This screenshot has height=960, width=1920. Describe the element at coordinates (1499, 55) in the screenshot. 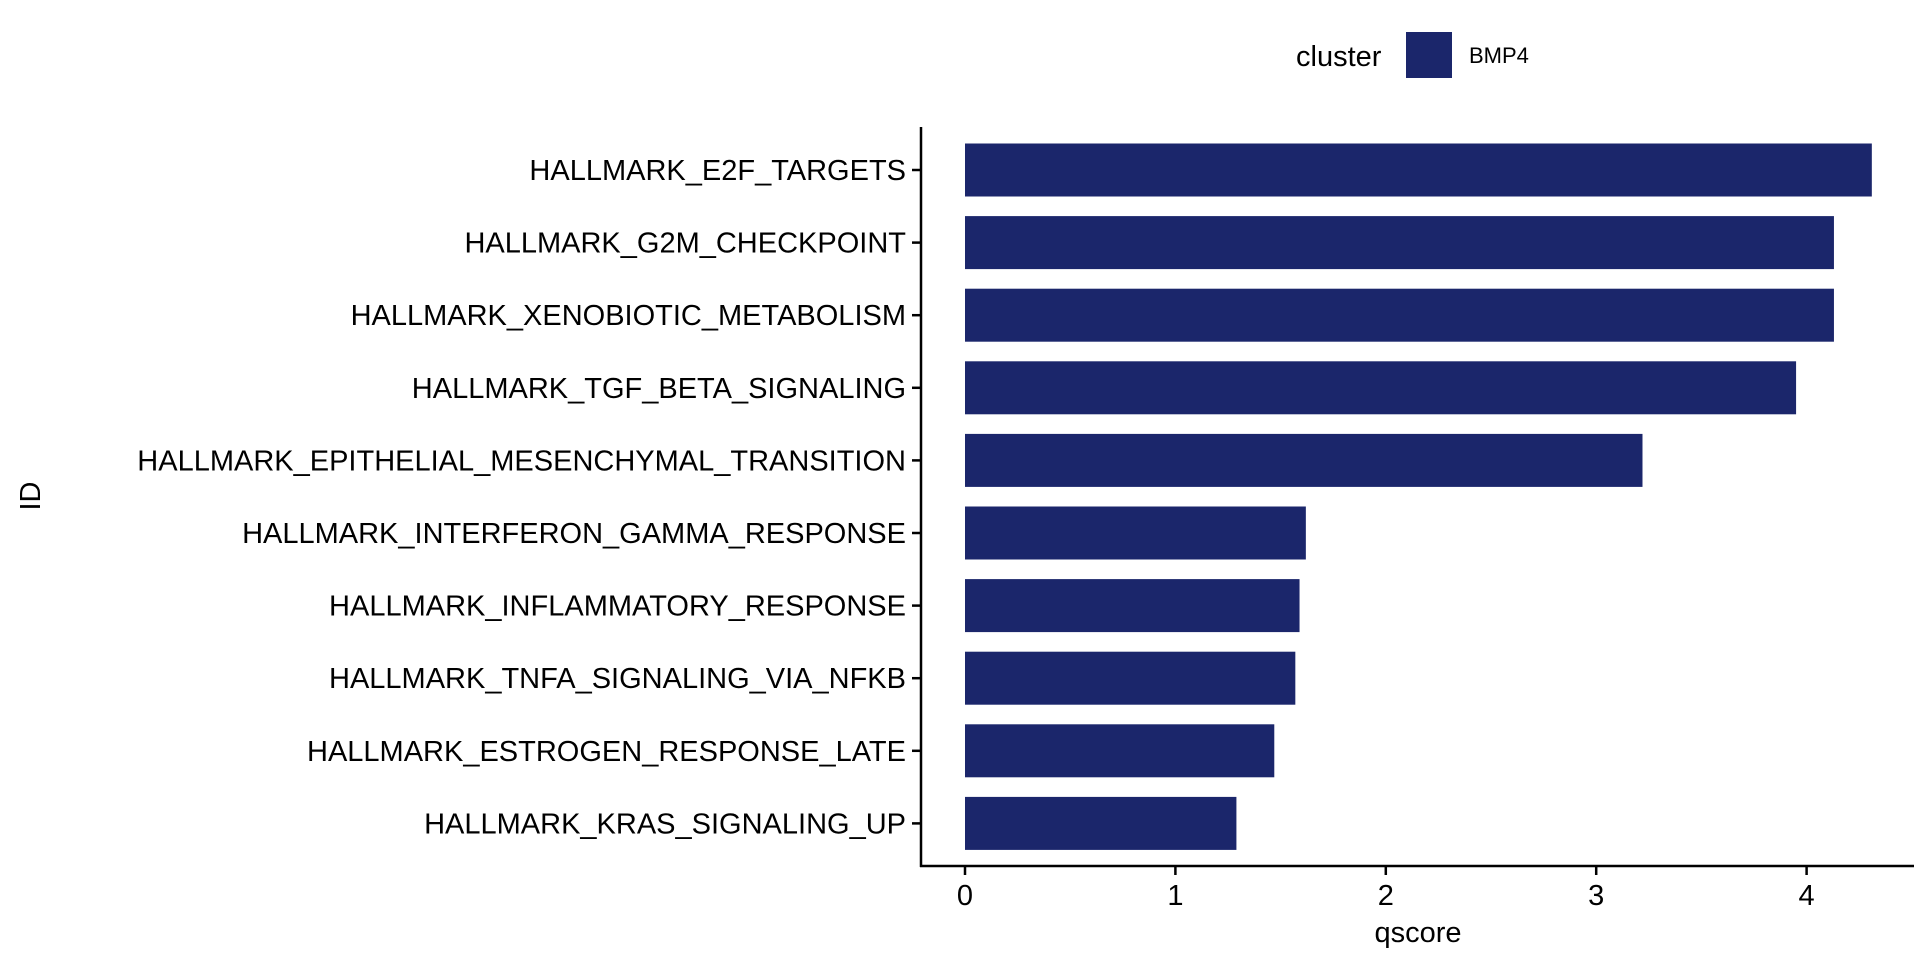

I see `legend-label-bmp4: BMP4` at that location.